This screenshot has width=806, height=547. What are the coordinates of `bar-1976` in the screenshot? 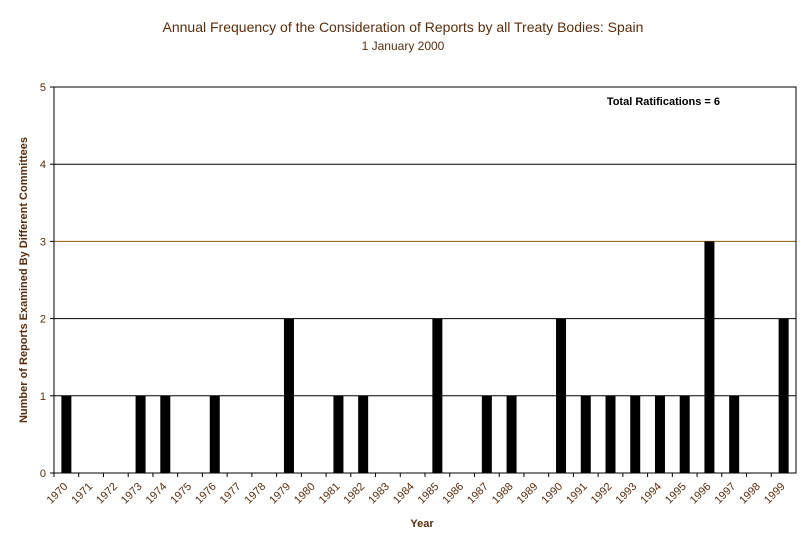 It's located at (214, 434).